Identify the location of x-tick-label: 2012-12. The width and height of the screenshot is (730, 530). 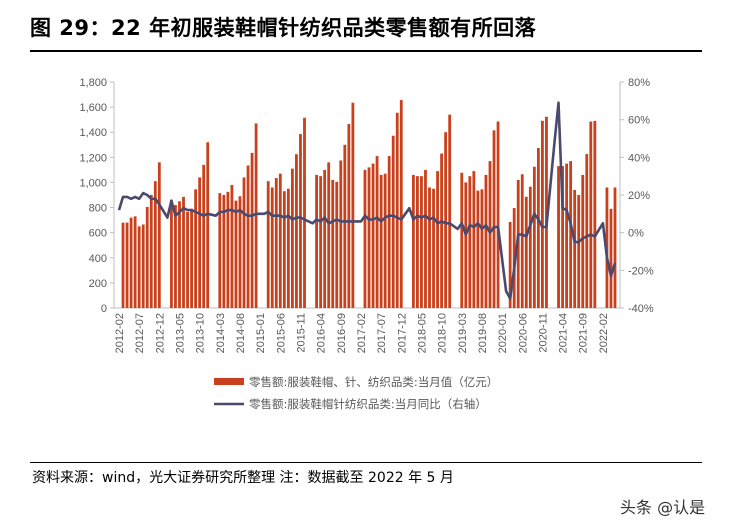
(160, 333).